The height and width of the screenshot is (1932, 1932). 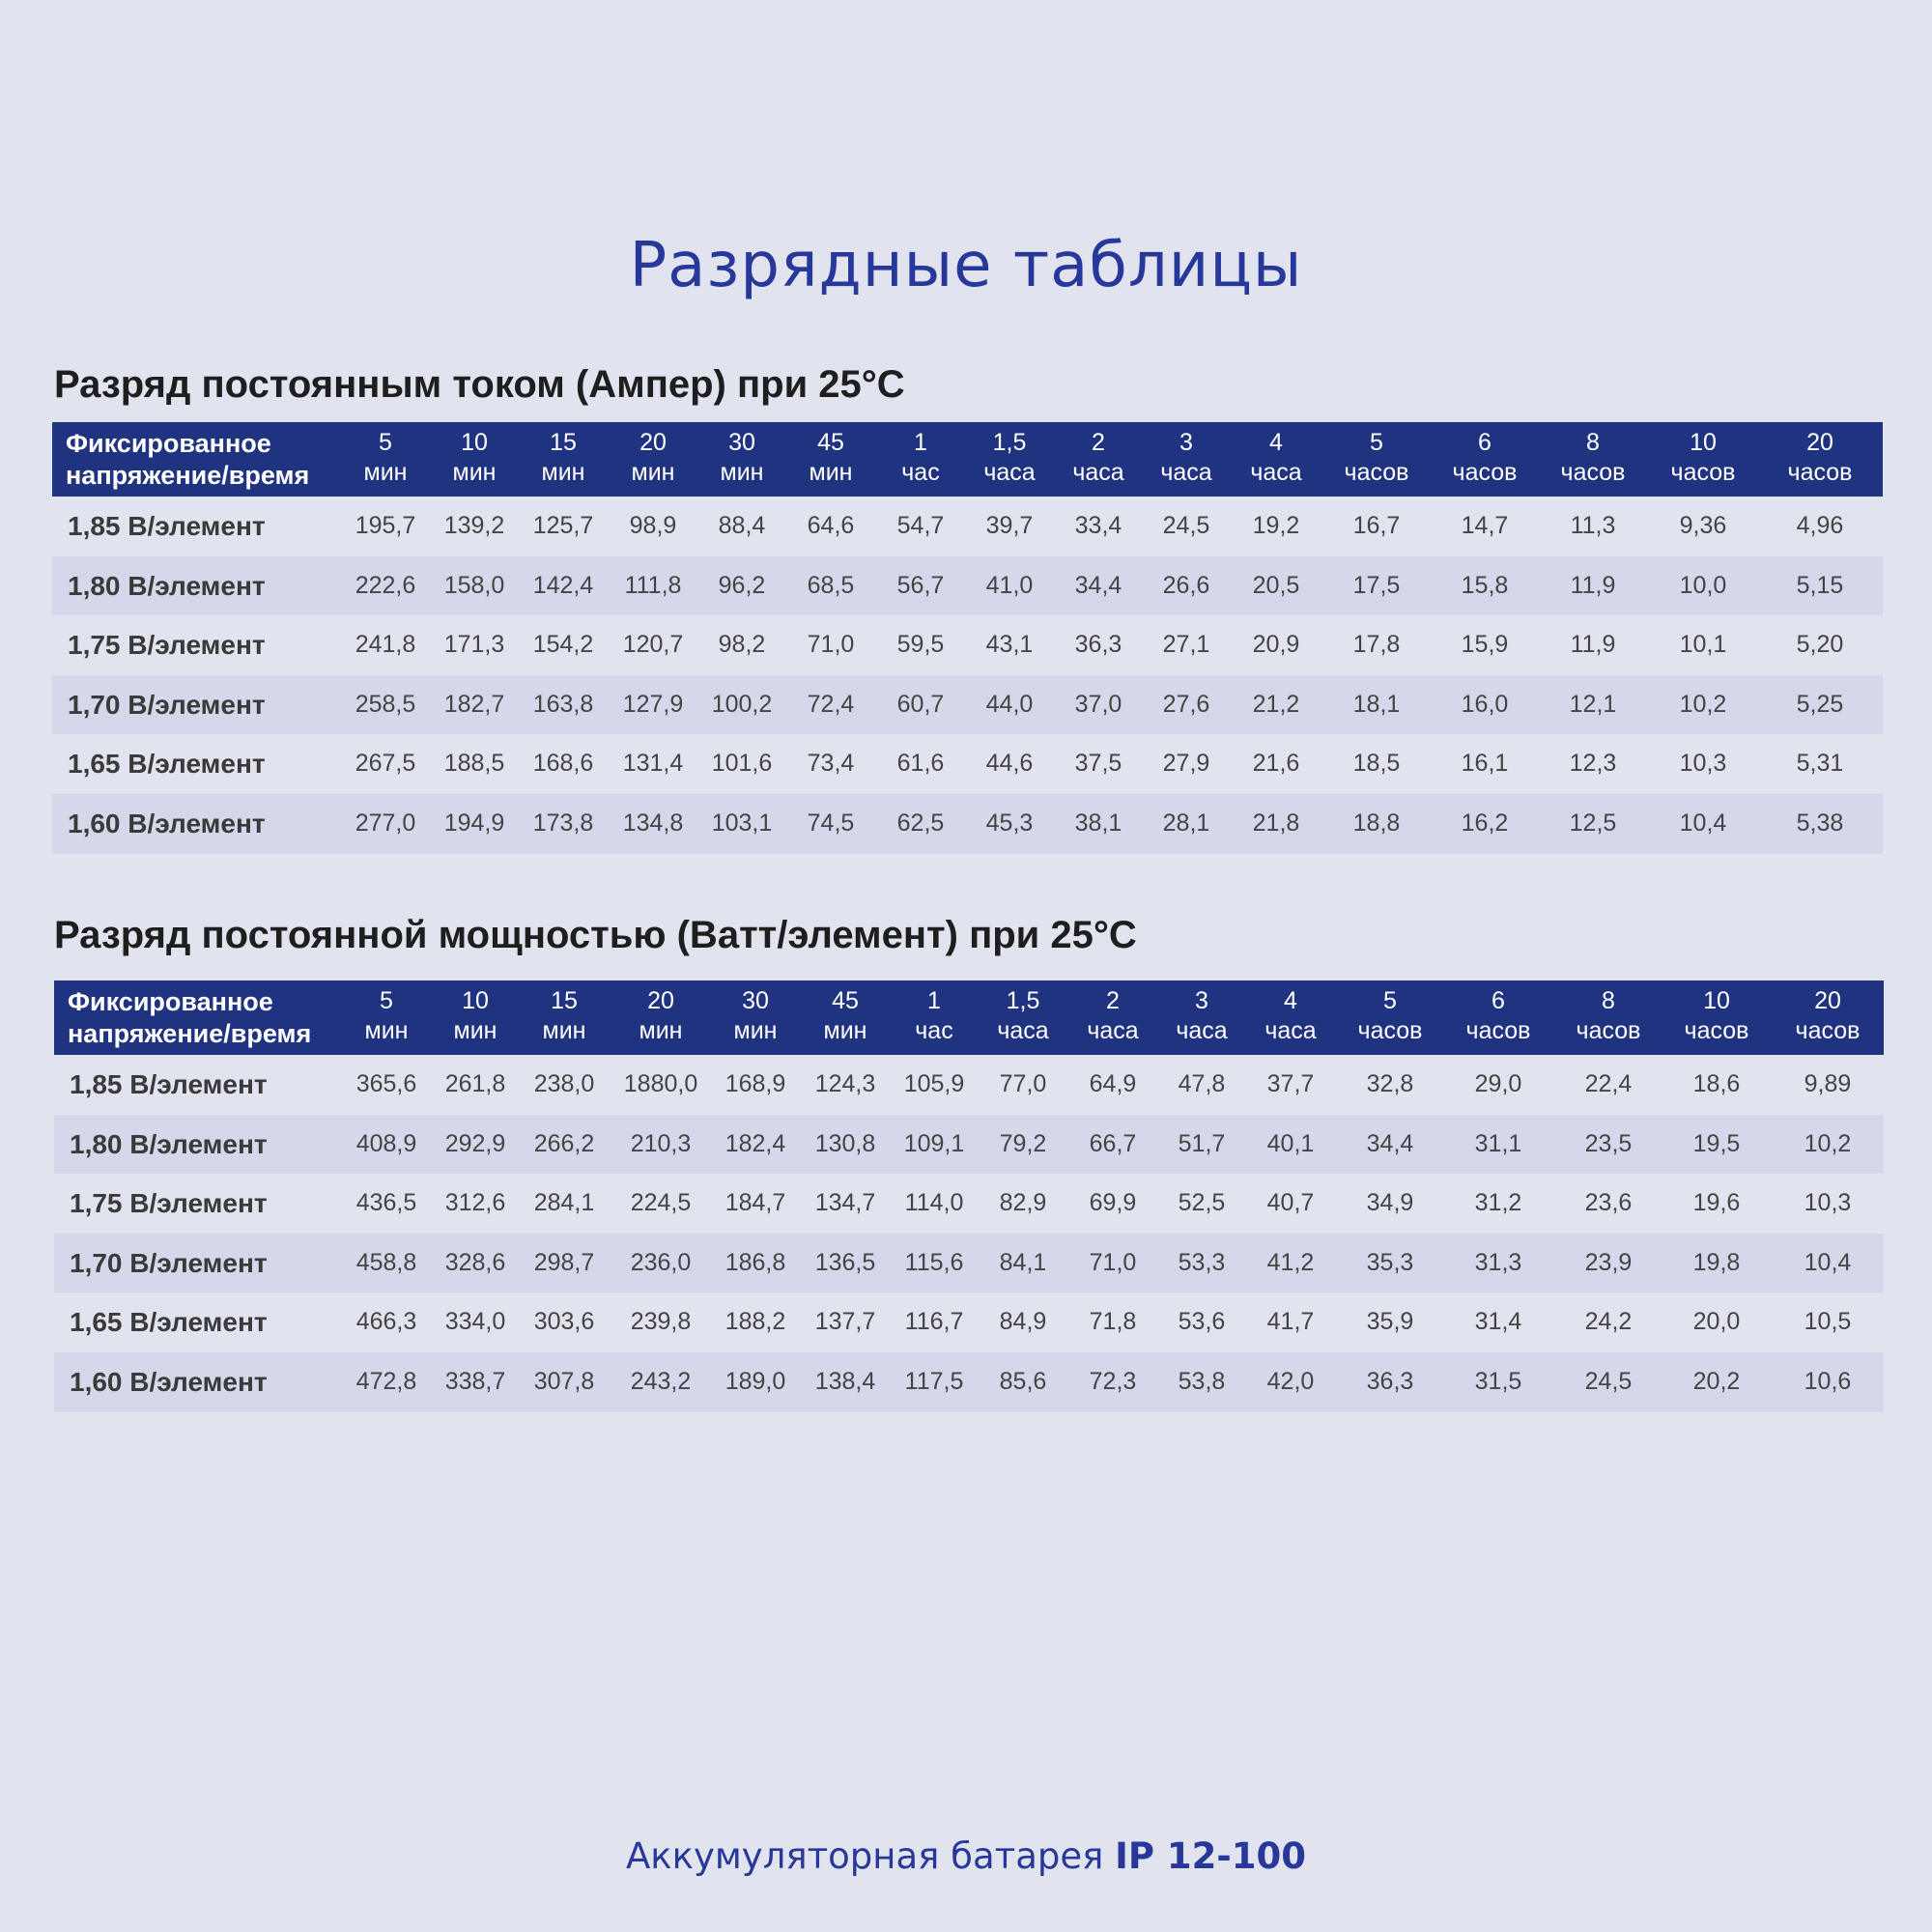 I want to click on table-cell: 19,6, so click(x=1716, y=1203).